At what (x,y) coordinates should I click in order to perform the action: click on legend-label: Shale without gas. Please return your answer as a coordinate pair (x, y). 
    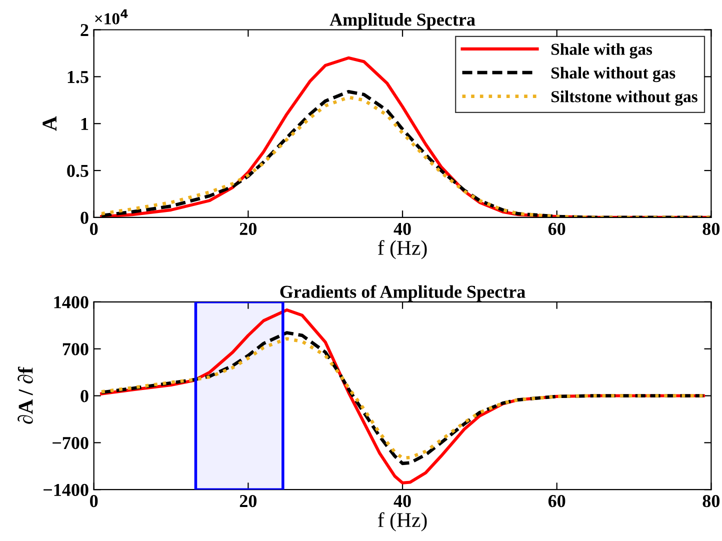
    Looking at the image, I should click on (613, 74).